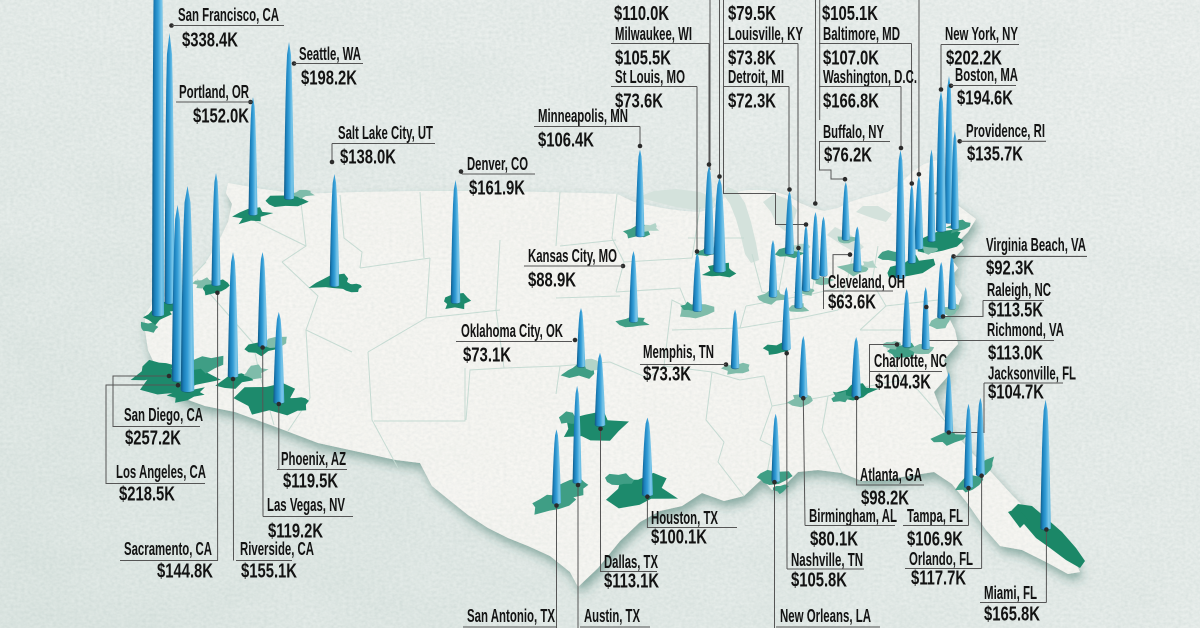 This screenshot has height=628, width=1200. I want to click on svg-text: Austin, TX, so click(612, 616).